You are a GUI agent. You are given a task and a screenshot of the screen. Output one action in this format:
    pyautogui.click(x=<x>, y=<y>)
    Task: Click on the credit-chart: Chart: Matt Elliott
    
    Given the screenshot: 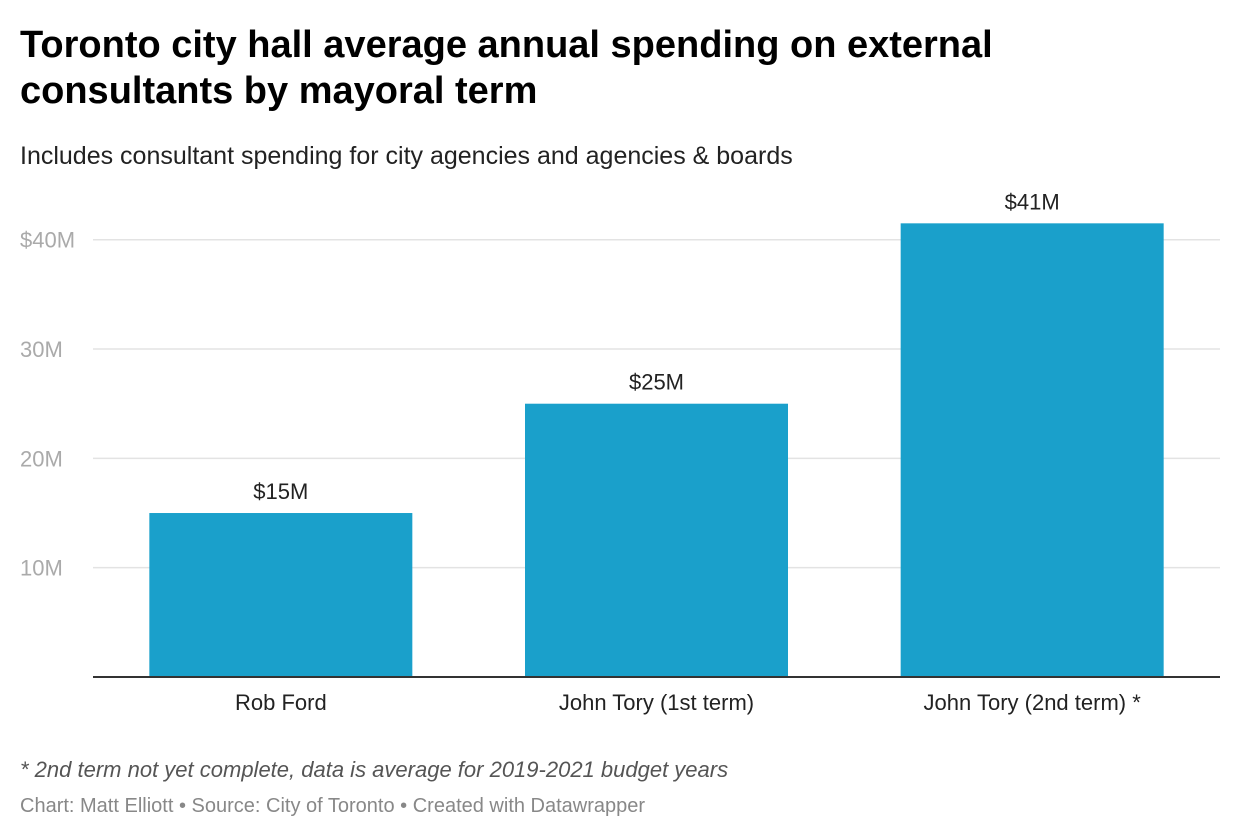 What is the action you would take?
    pyautogui.click(x=97, y=806)
    